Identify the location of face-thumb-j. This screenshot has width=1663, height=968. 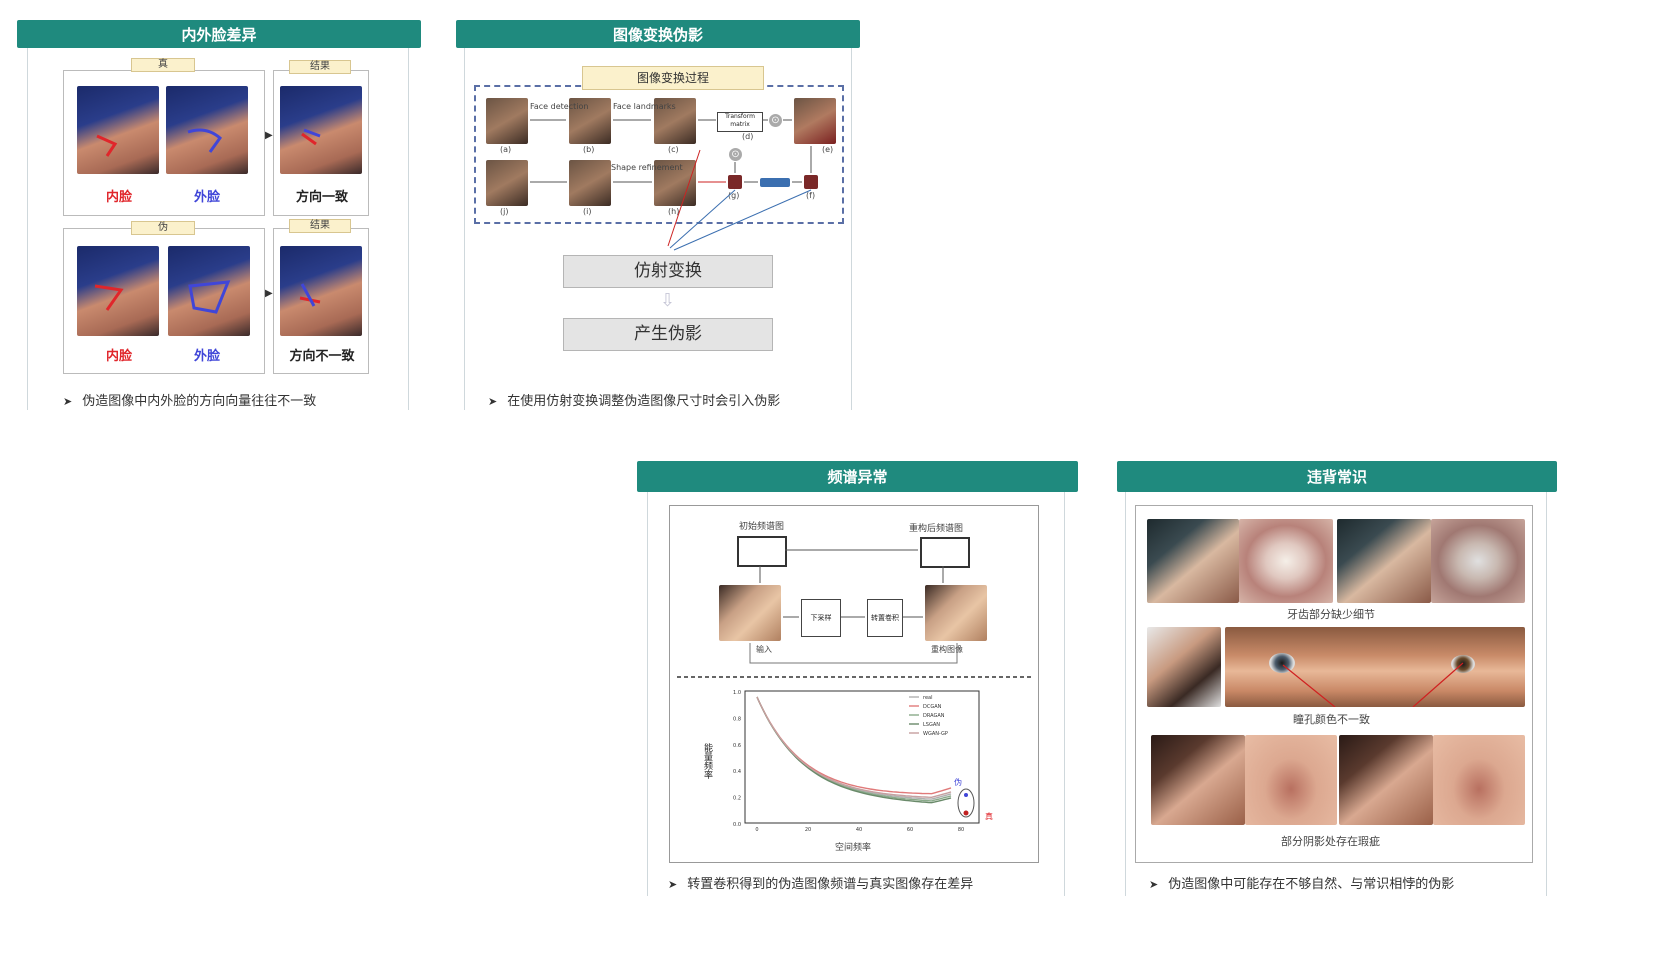
(507, 183).